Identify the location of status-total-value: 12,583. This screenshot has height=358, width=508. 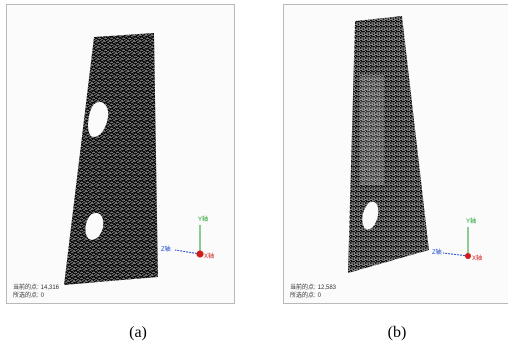
(327, 288).